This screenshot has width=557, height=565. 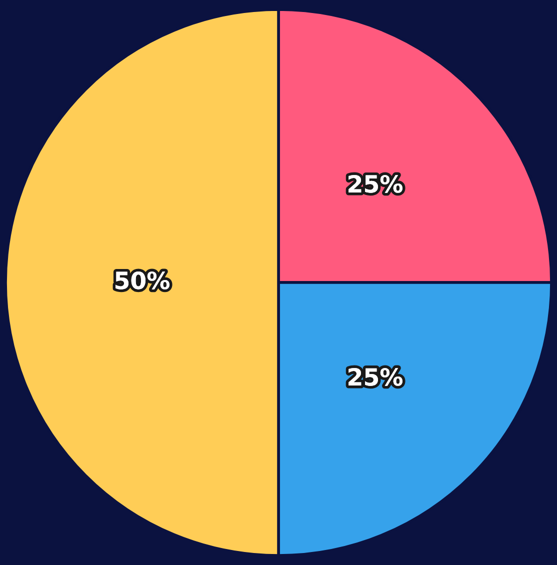 I want to click on data-label: 50%, so click(x=143, y=280).